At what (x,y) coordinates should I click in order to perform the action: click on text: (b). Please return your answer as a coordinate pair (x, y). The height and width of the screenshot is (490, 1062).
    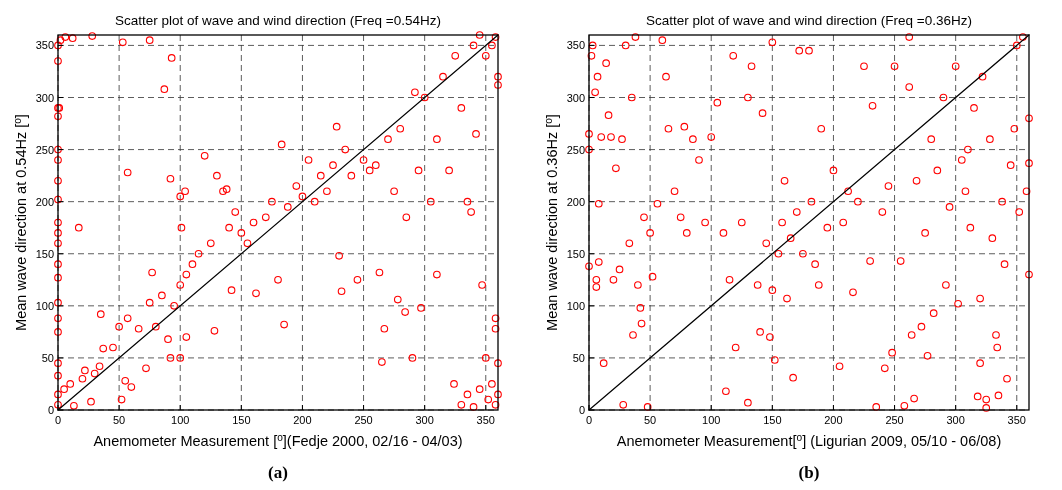
    Looking at the image, I should click on (809, 472).